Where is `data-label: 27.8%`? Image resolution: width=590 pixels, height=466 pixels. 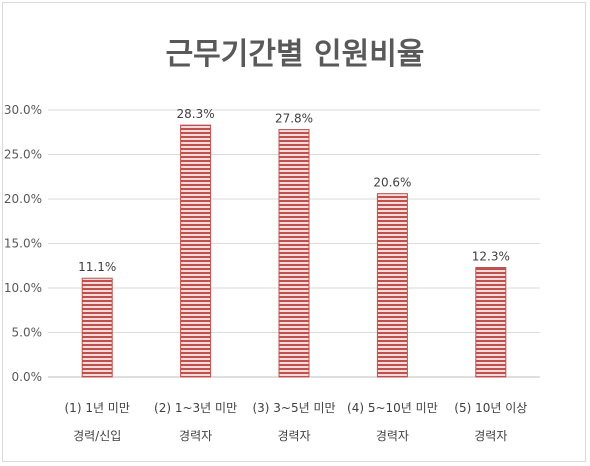 data-label: 27.8% is located at coordinates (294, 119).